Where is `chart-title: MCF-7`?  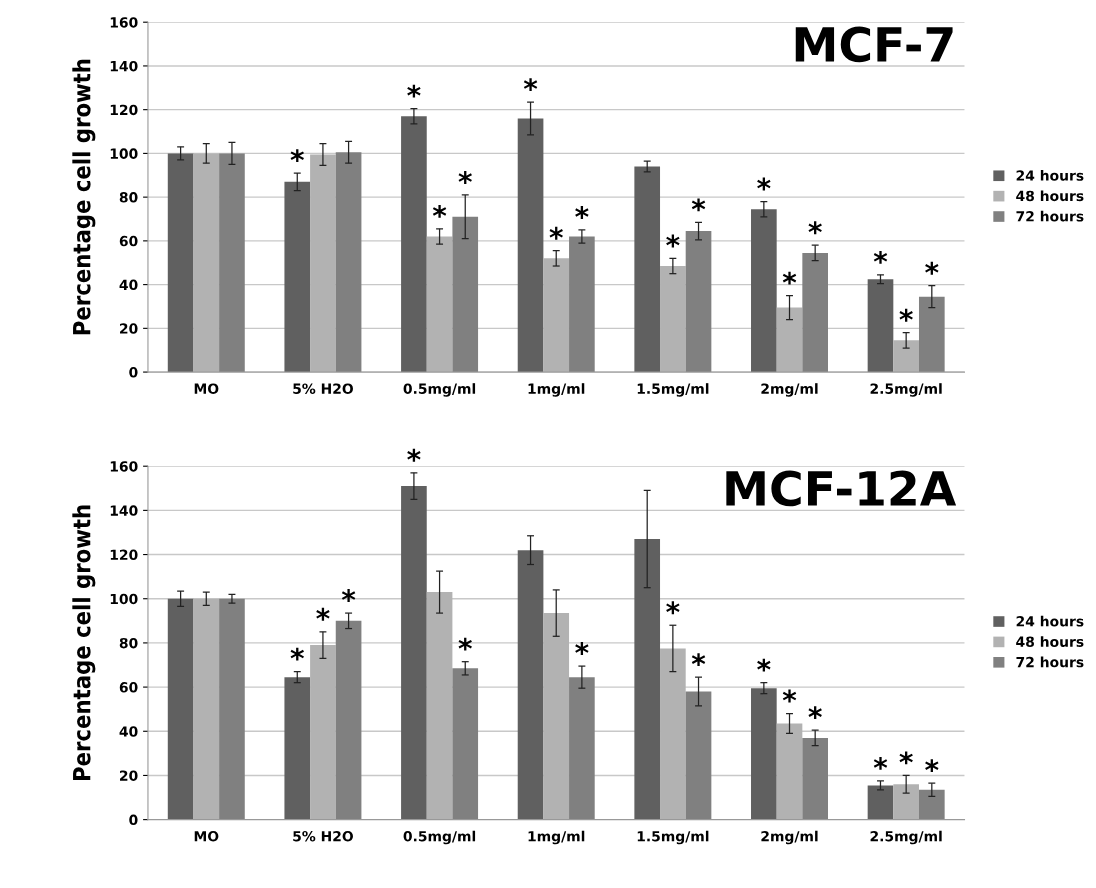 chart-title: MCF-7 is located at coordinates (874, 44).